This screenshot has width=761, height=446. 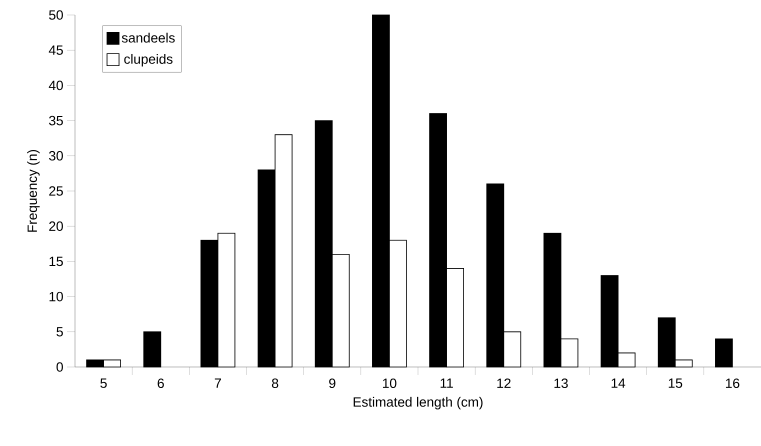 What do you see at coordinates (55, 50) in the screenshot?
I see `y-tick-label: 45` at bounding box center [55, 50].